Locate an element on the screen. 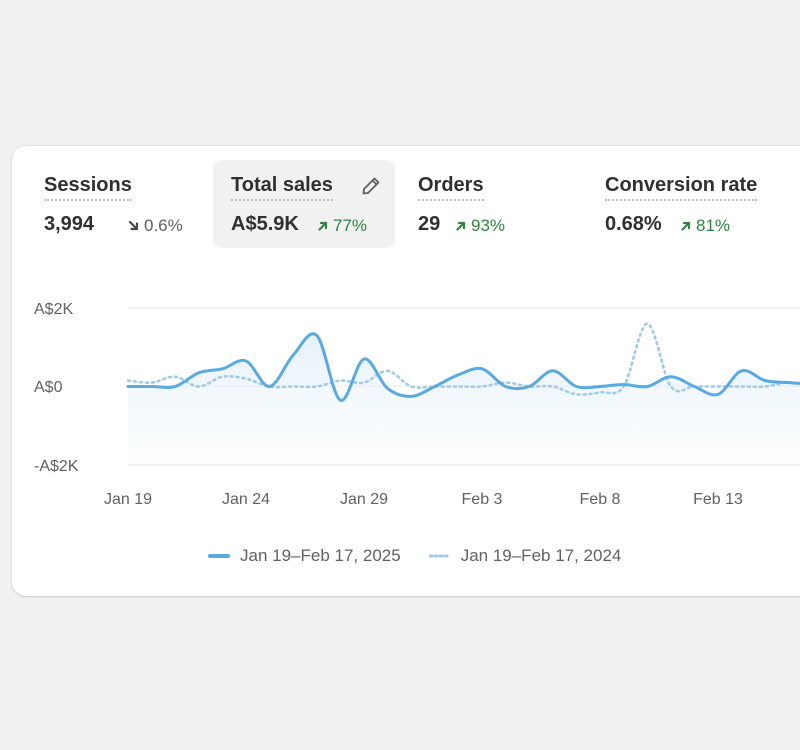 The height and width of the screenshot is (750, 800). metric-title: Conversion rate is located at coordinates (681, 187).